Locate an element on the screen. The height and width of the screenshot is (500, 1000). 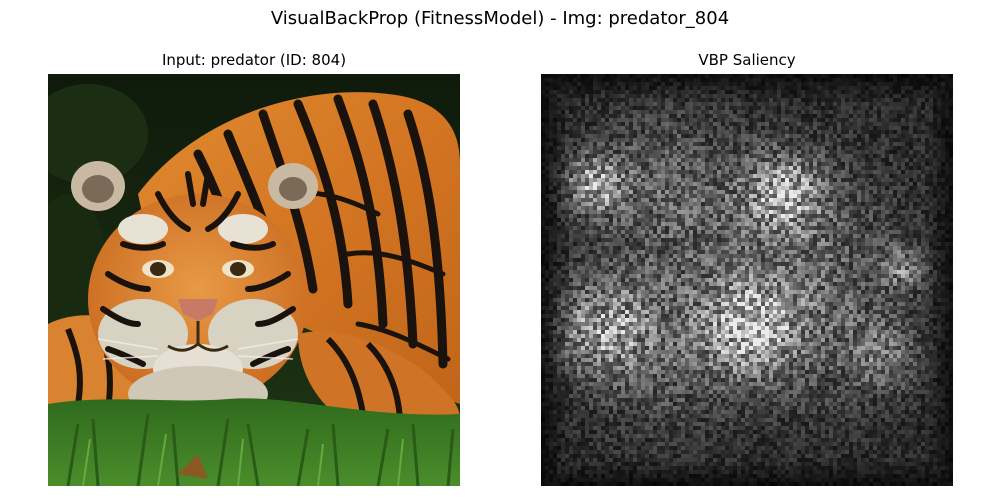
saliency-map-title: VBP Saliency is located at coordinates (747, 60).